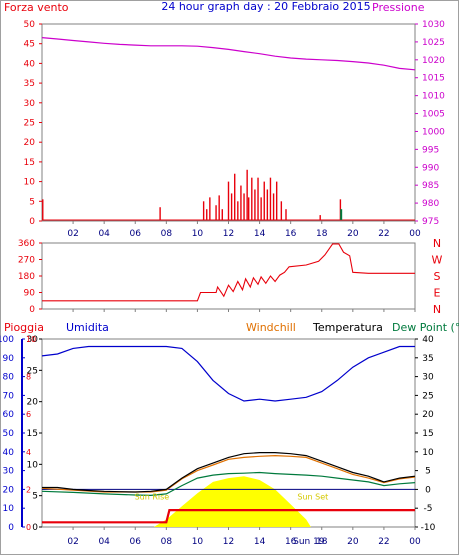 The height and width of the screenshot is (560, 459). I want to click on windchill-line, so click(228, 473).